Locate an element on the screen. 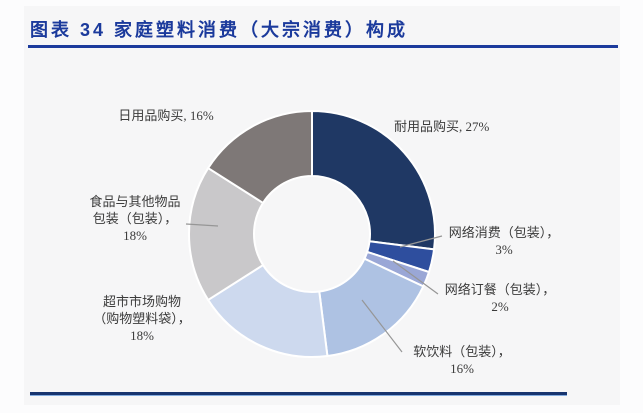  slice-label-online-ordering: 网络订餐（包装）， 2% is located at coordinates (500, 298).